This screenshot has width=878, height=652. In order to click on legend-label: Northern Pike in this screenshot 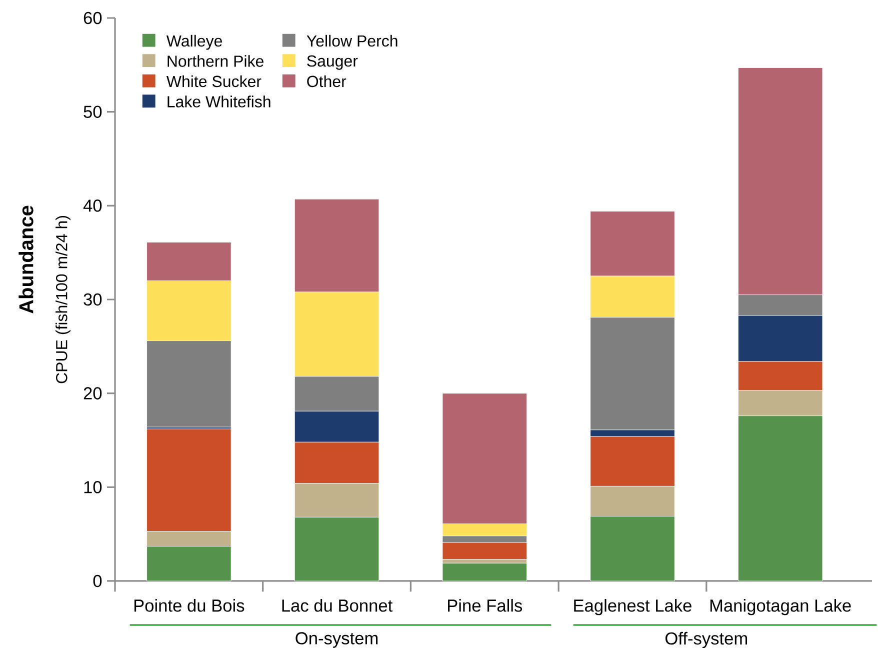, I will do `click(216, 61)`.